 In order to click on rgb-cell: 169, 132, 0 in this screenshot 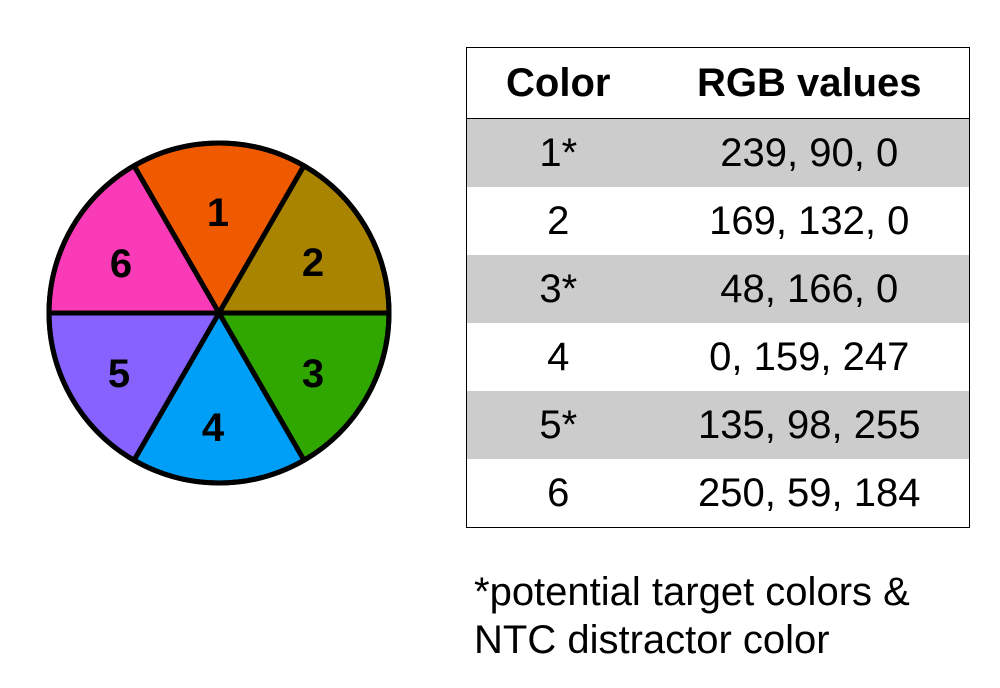, I will do `click(809, 221)`.